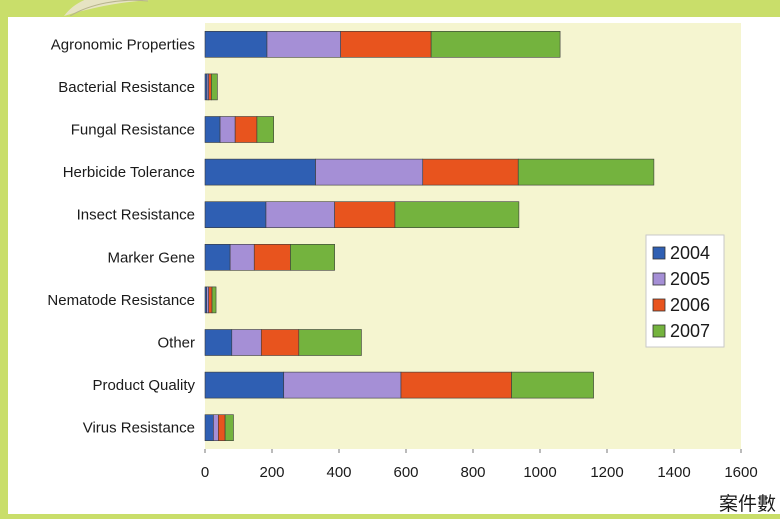 The height and width of the screenshot is (519, 780). I want to click on category-label: Product Quality, so click(143, 385).